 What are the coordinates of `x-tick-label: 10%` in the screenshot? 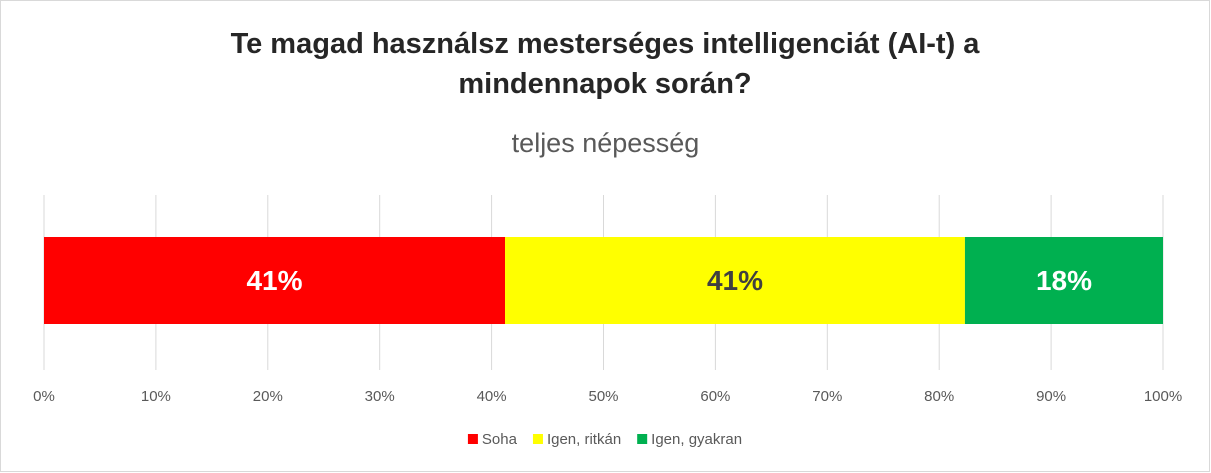 It's located at (156, 396).